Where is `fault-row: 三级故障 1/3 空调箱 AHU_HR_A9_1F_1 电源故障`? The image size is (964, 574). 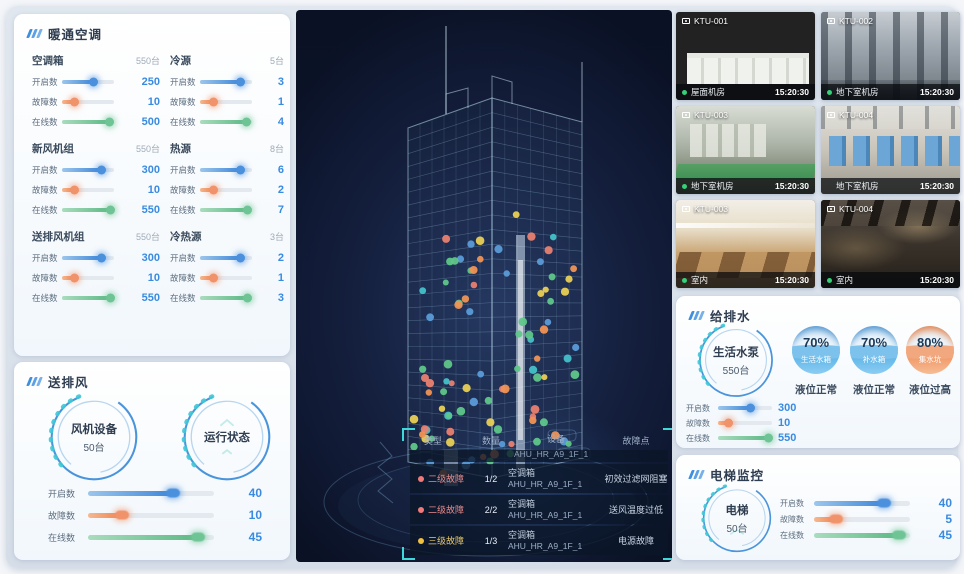
fault-row: 三级故障 1/3 空调箱 AHU_HR_A9_1F_1 电源故障 is located at coordinates (539, 540).